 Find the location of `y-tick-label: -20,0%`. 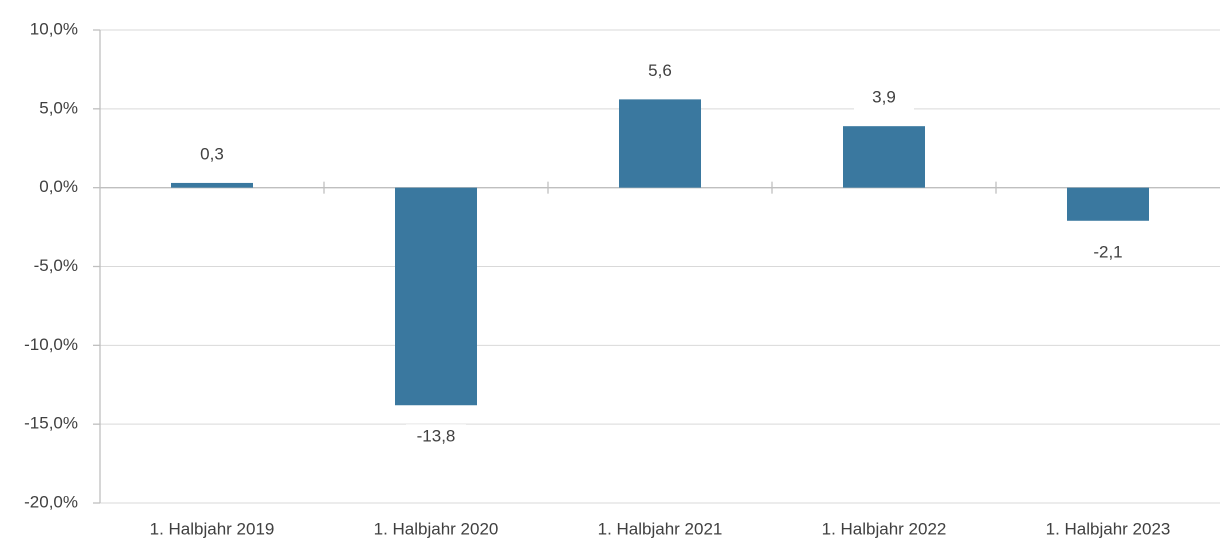

y-tick-label: -20,0% is located at coordinates (51, 501).